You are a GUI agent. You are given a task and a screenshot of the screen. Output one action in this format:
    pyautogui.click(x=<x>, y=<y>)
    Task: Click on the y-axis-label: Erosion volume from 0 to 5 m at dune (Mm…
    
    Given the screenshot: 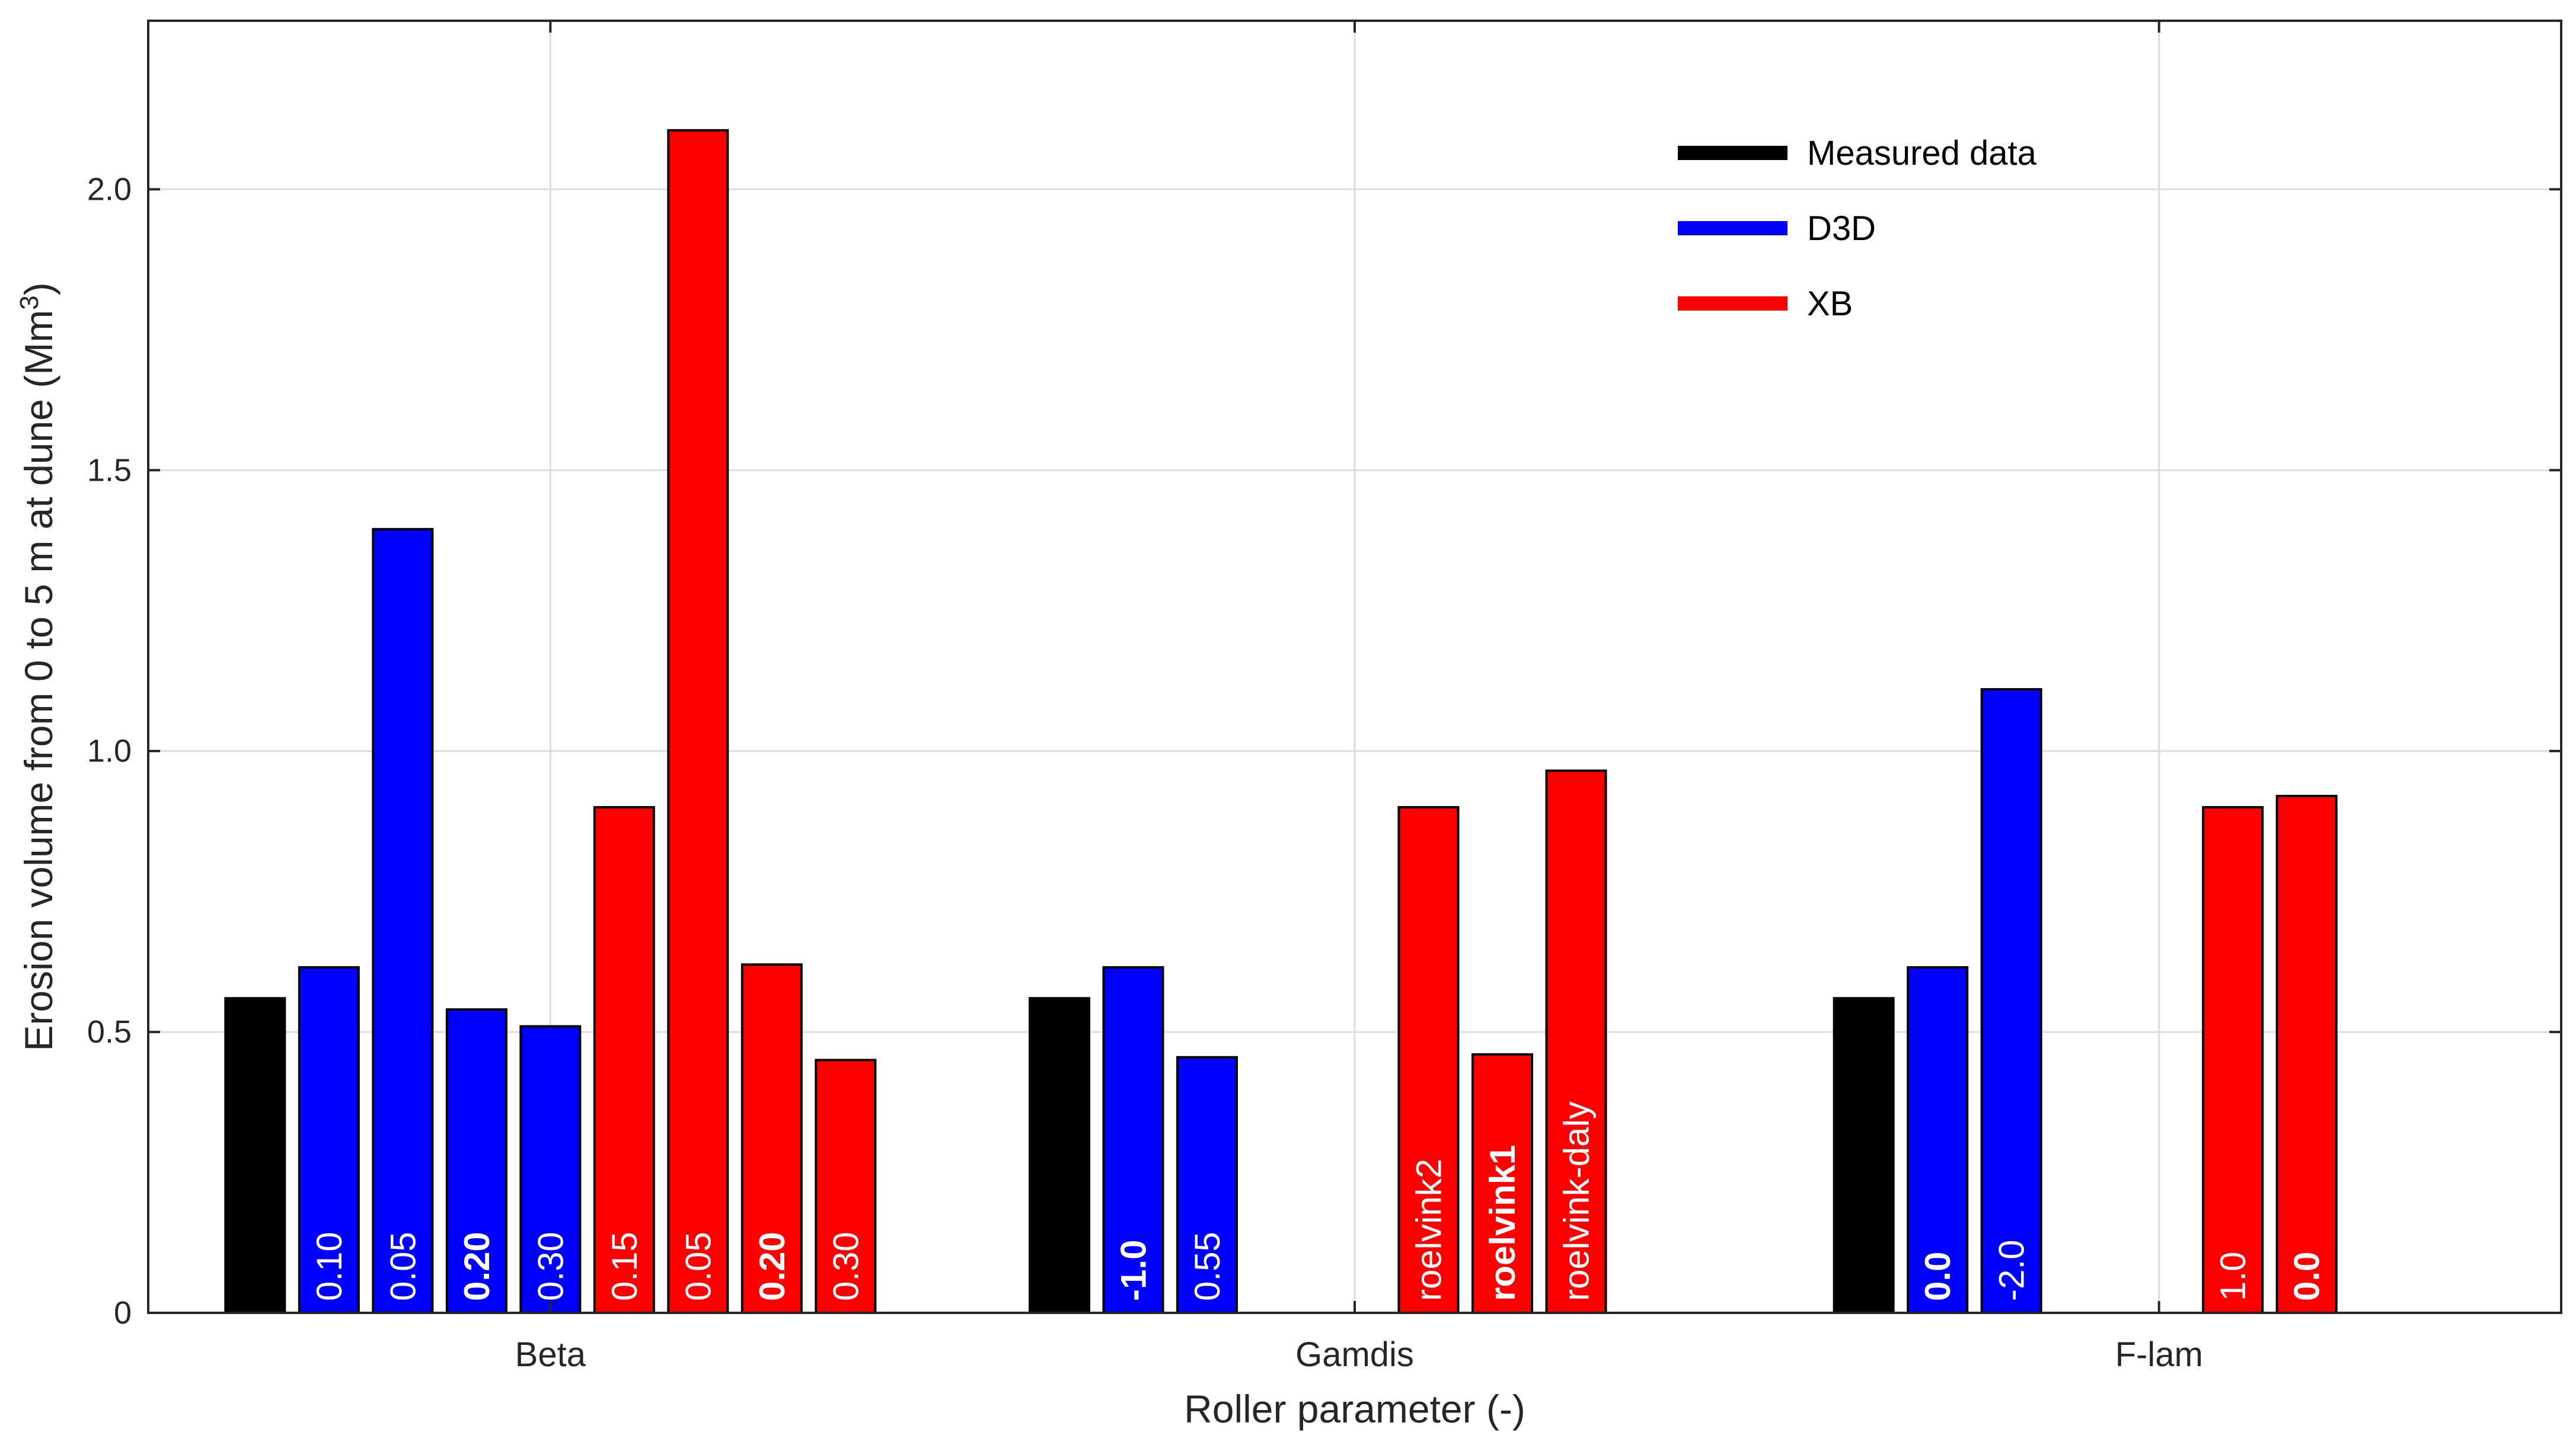 What is the action you would take?
    pyautogui.click(x=37, y=666)
    